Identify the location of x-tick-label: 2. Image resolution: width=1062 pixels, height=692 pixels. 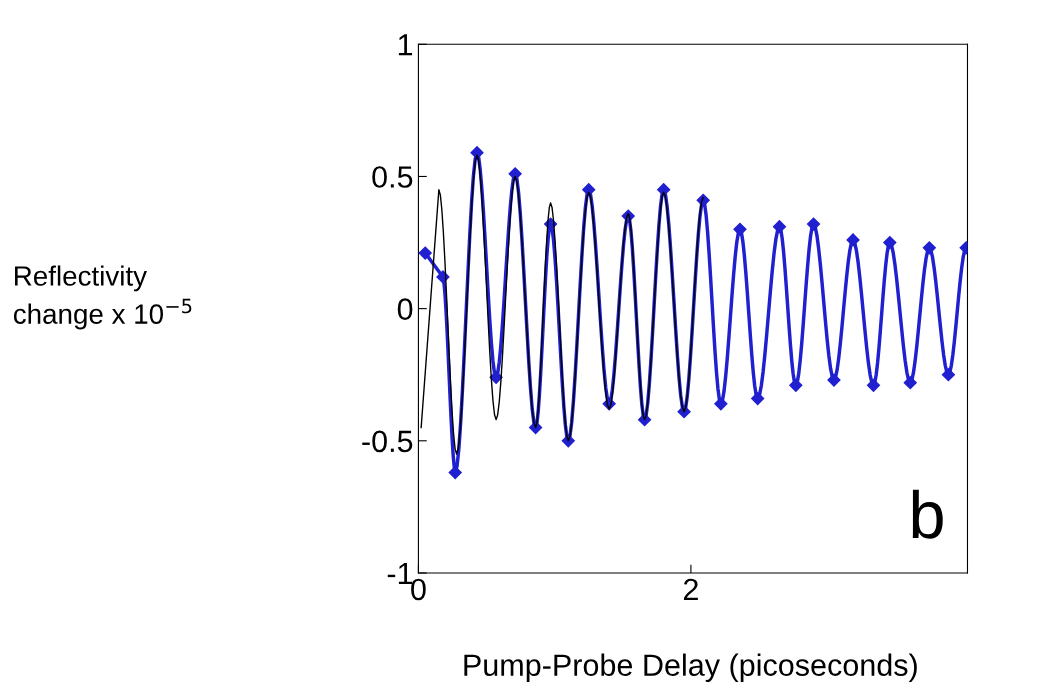
(690, 589).